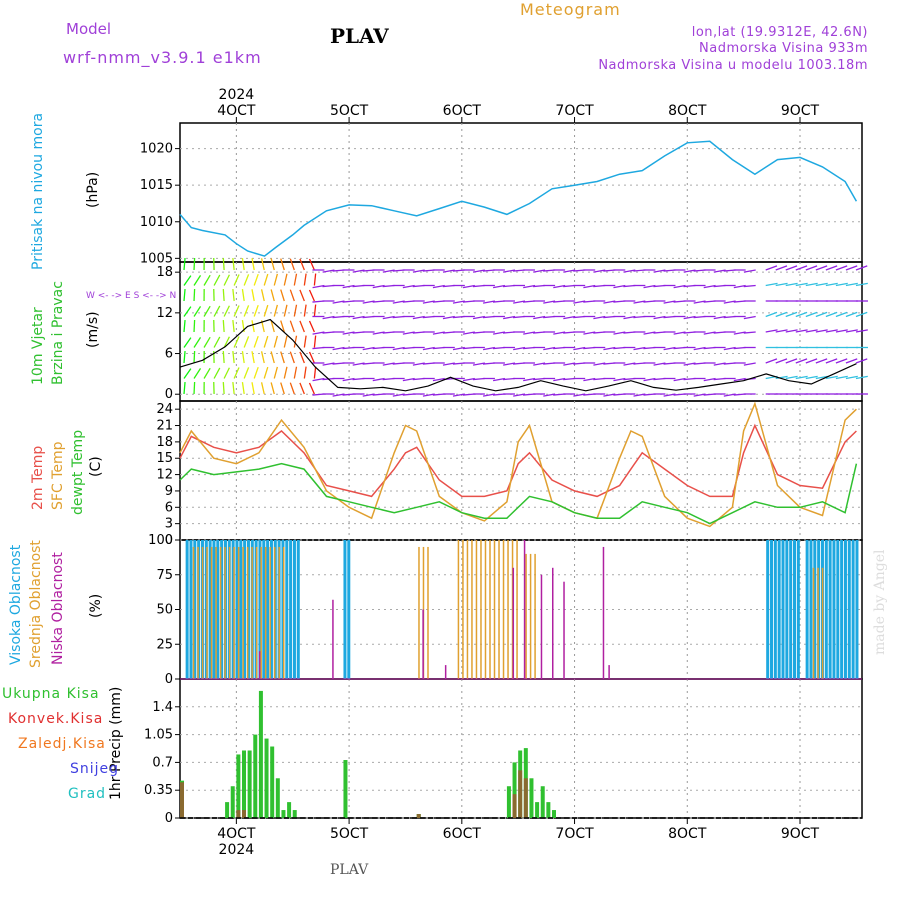  What do you see at coordinates (518, 355) in the screenshot?
I see `wind-speed-line` at bounding box center [518, 355].